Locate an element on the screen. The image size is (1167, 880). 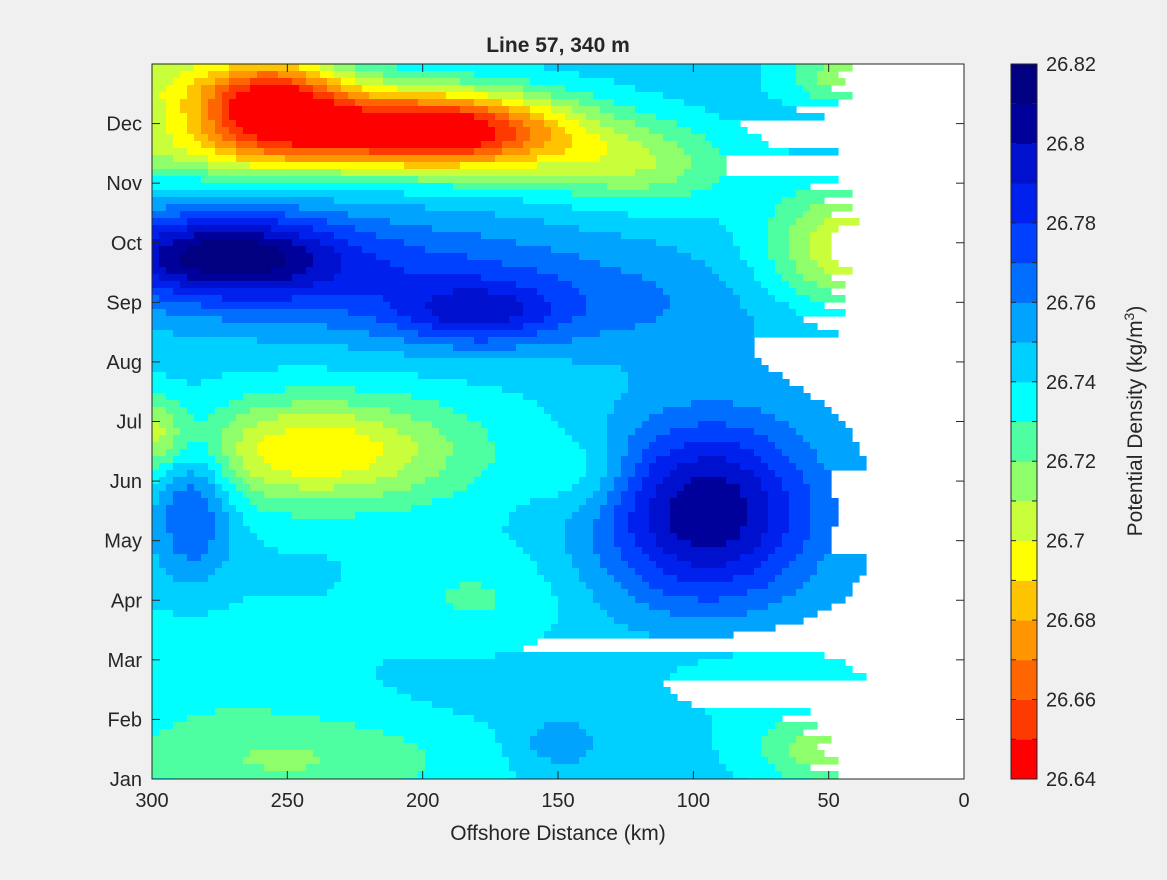
colorbar-band is located at coordinates (1024, 560).